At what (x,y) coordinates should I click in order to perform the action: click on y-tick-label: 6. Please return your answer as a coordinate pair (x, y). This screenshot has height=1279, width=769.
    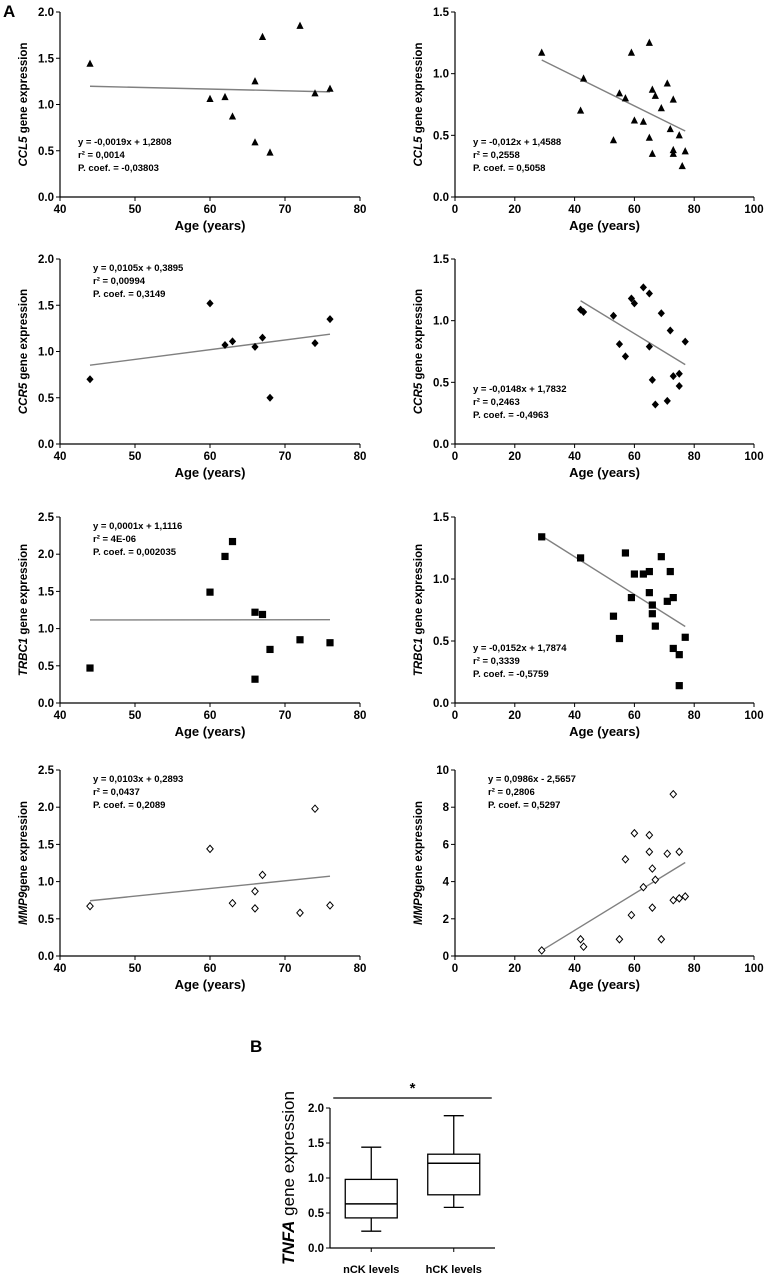
    Looking at the image, I should click on (446, 845).